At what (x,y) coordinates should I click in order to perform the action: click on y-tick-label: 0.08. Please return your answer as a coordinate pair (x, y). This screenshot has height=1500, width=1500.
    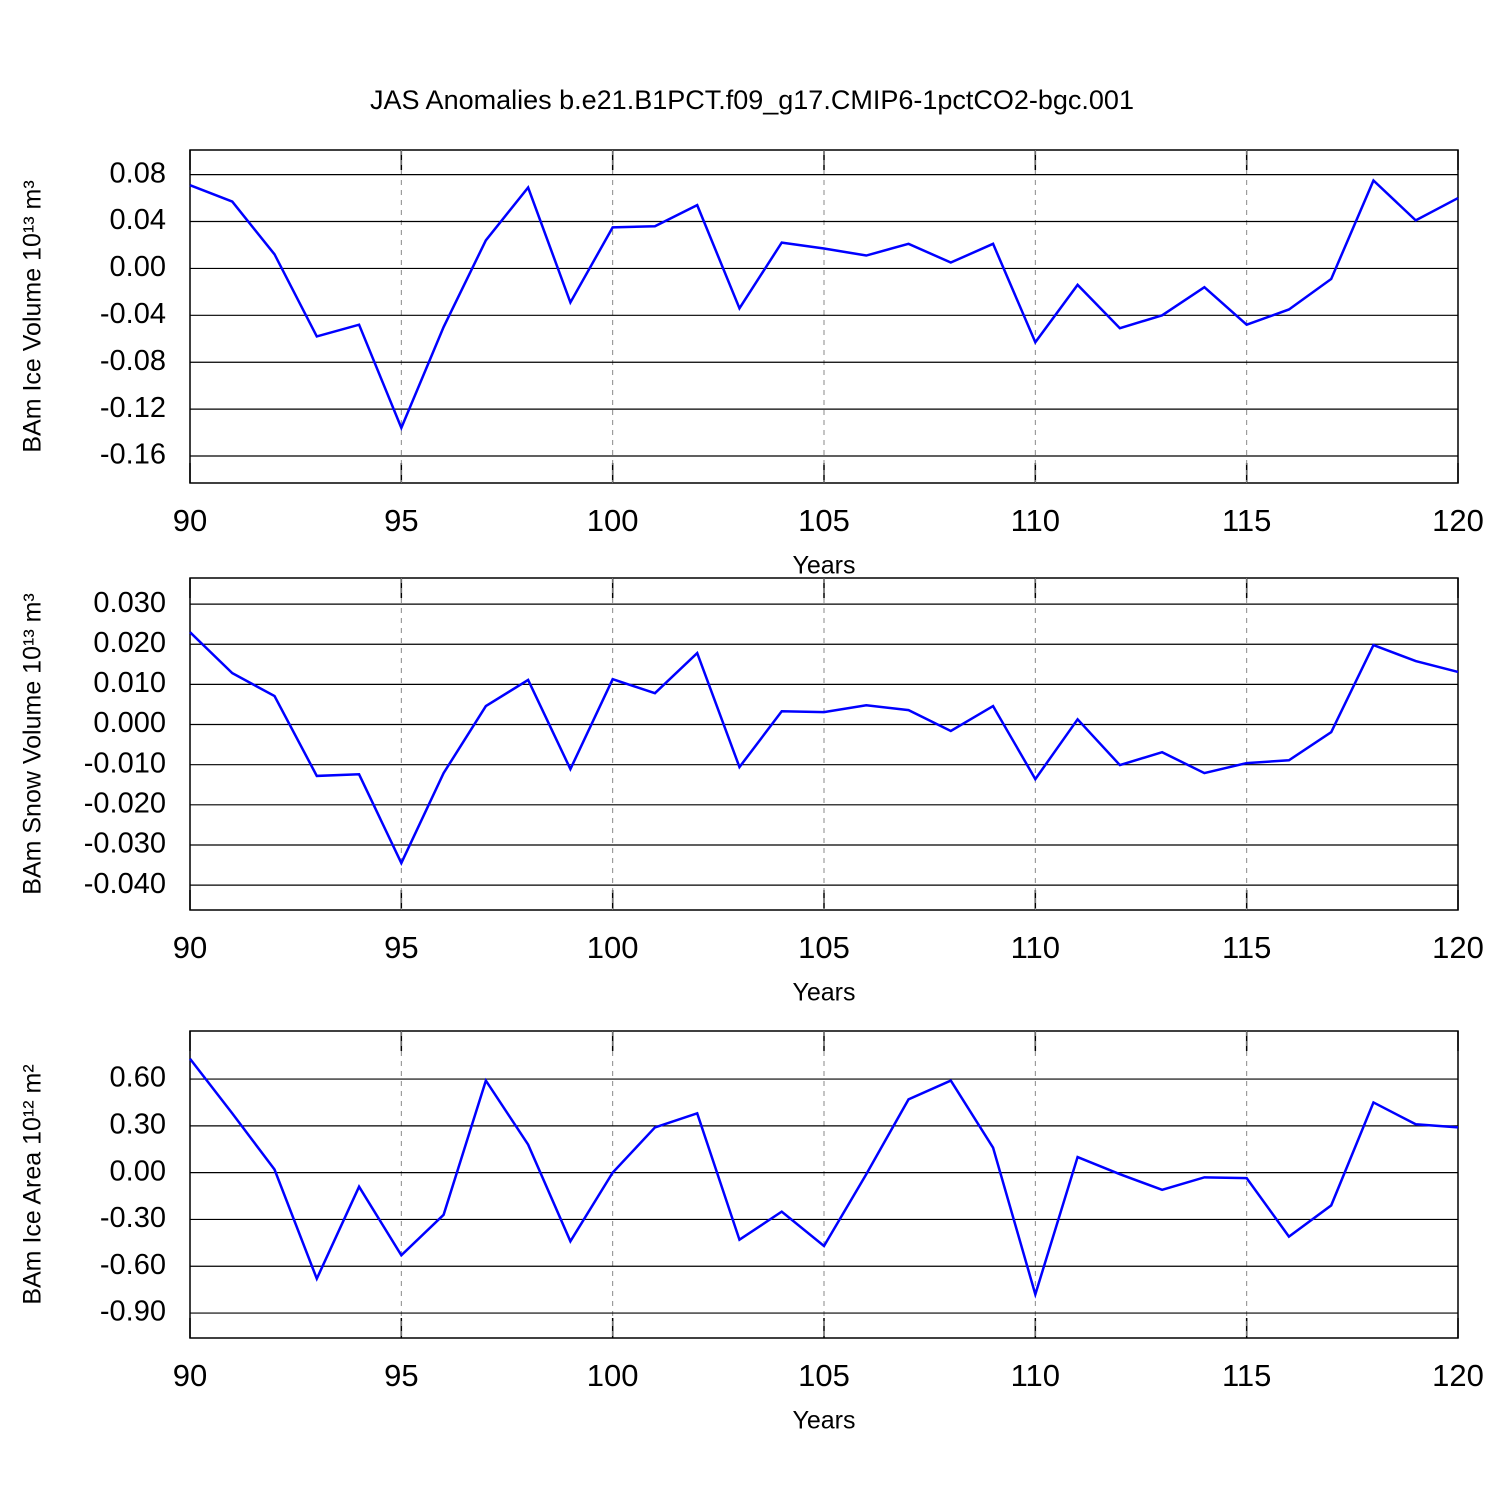
    Looking at the image, I should click on (138, 173).